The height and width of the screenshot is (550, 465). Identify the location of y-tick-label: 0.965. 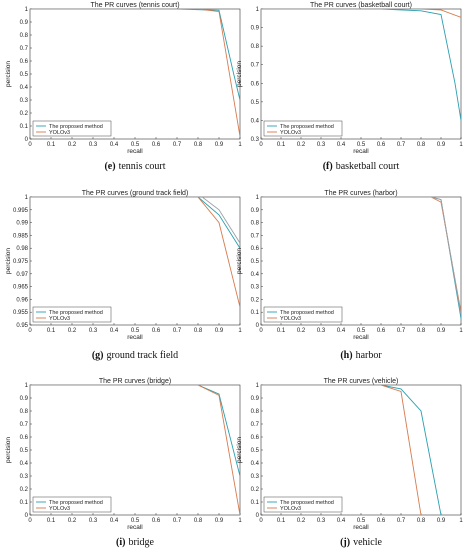
(21, 288).